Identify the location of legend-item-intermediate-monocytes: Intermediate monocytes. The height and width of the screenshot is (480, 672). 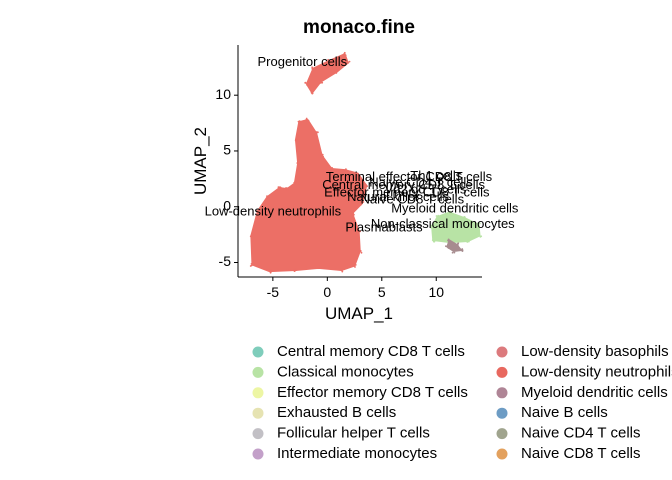
(344, 453).